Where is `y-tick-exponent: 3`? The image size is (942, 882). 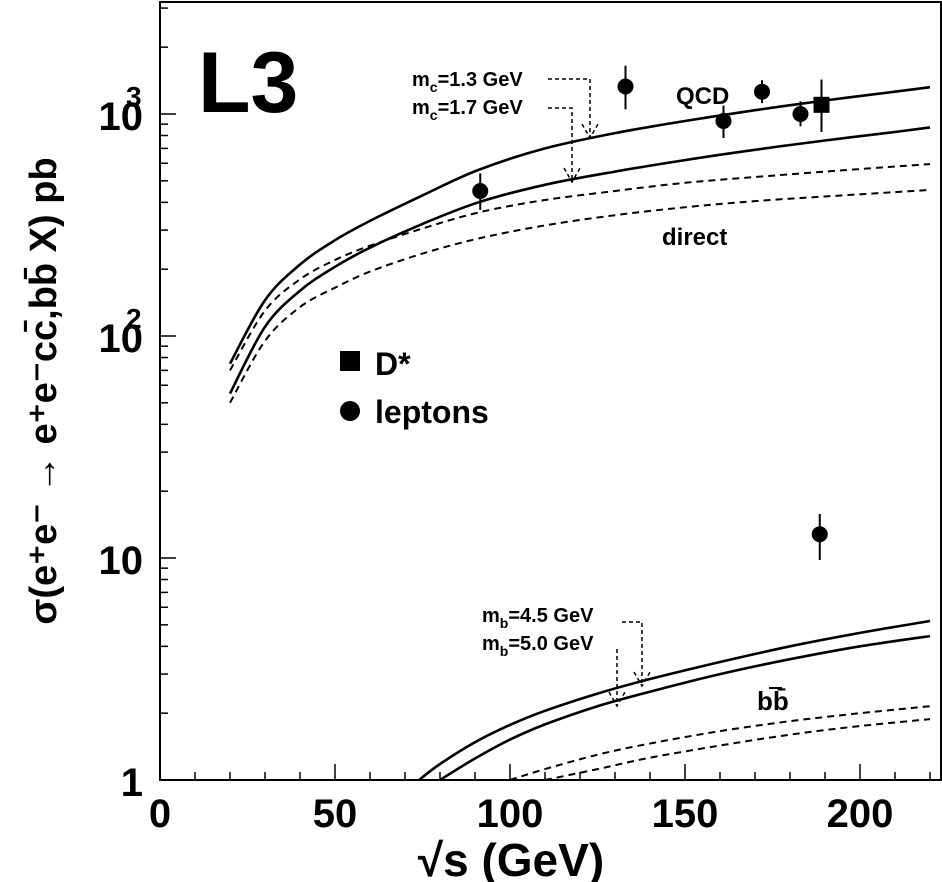 y-tick-exponent: 3 is located at coordinates (134, 96).